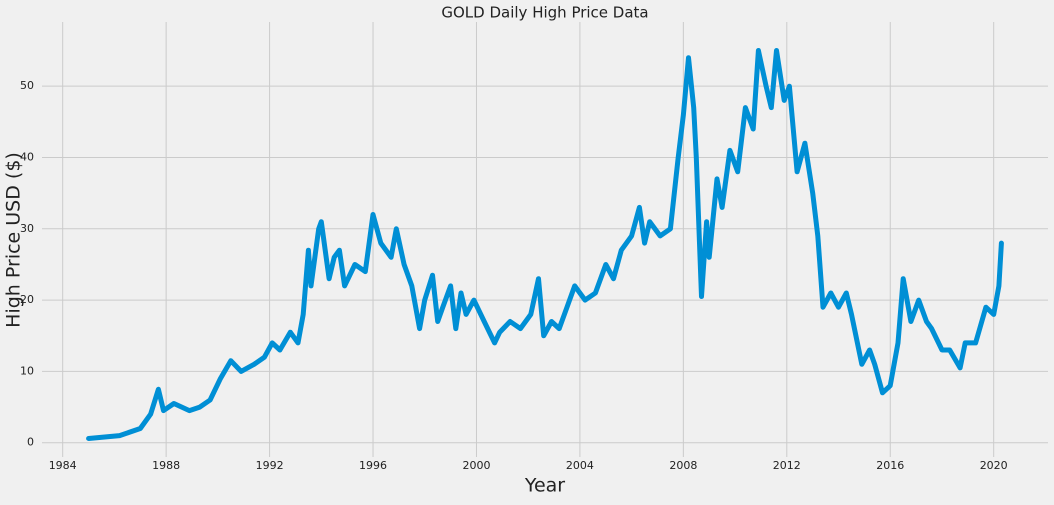  What do you see at coordinates (890, 465) in the screenshot?
I see `x-tick-label: 2016` at bounding box center [890, 465].